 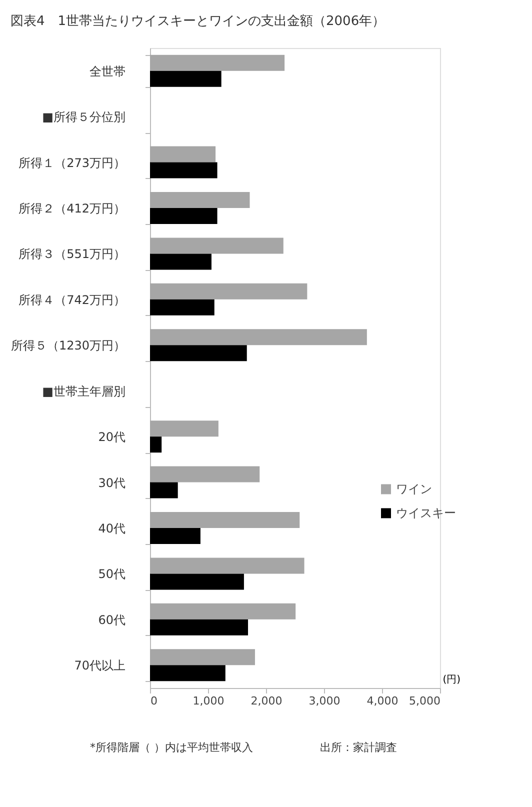 I want to click on x-tick-label: 2,000, so click(x=266, y=701).